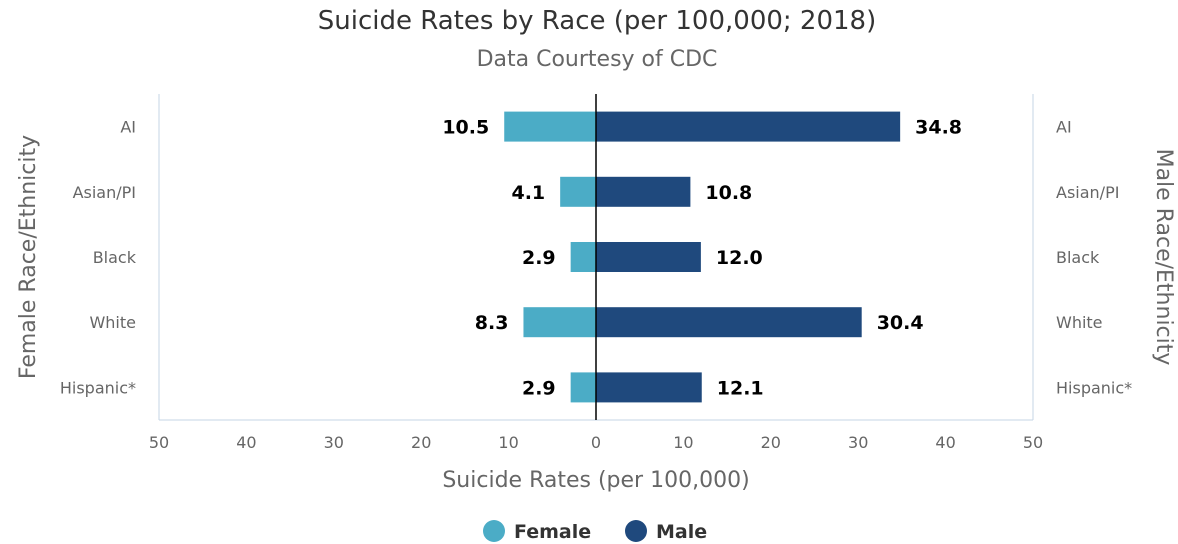  Describe the element at coordinates (1163, 257) in the screenshot. I see `y-axis-title-right: Male Race/Ethnicity` at that location.